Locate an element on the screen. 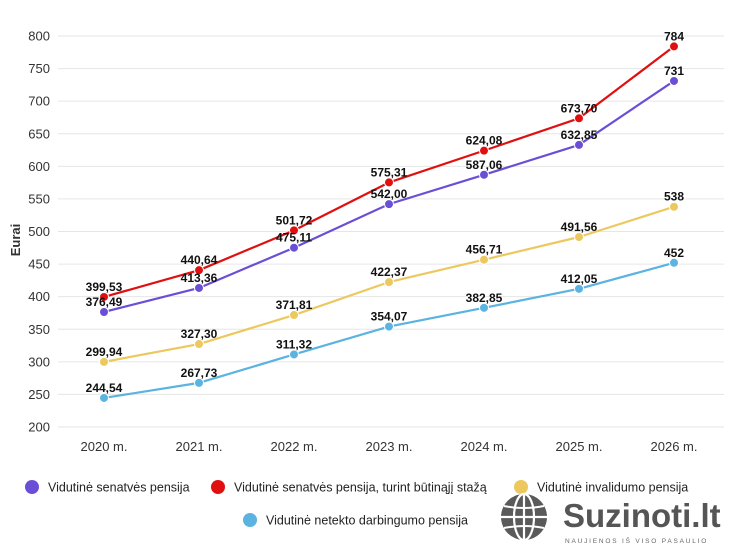  y-tick-label: 550 is located at coordinates (39, 198).